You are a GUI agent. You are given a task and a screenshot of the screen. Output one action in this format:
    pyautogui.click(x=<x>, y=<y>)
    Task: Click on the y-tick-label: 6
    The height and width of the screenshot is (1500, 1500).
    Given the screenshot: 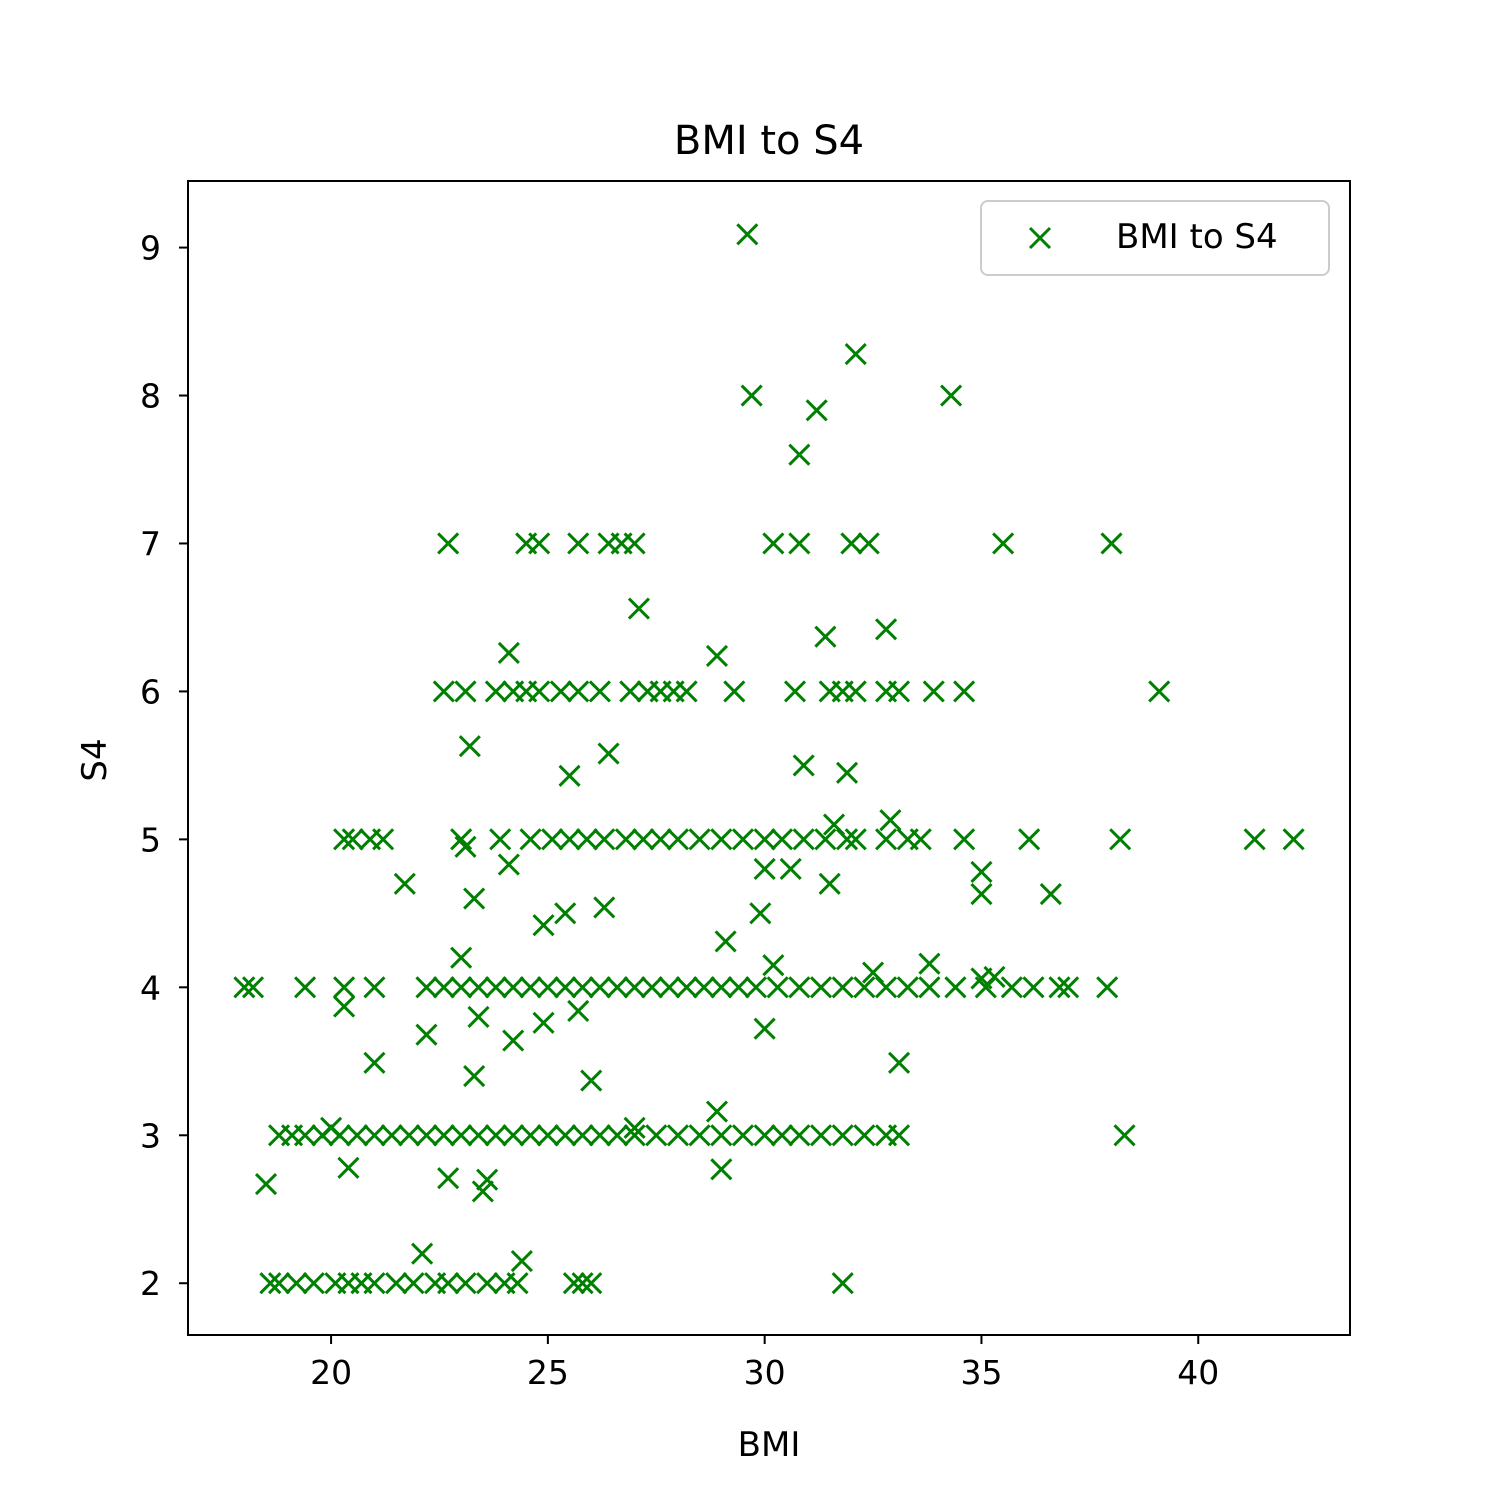 What is the action you would take?
    pyautogui.click(x=150, y=691)
    